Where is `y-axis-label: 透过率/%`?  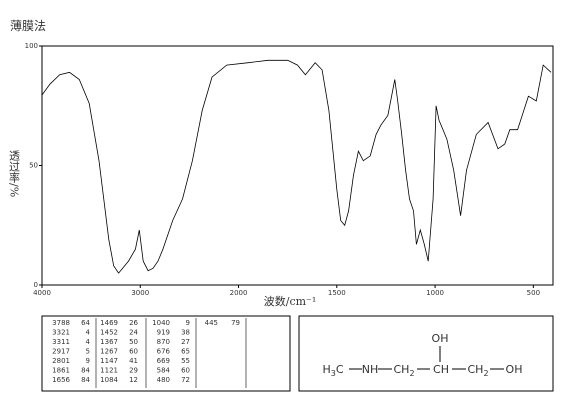
y-axis-label: 透过率/% is located at coordinates (14, 173).